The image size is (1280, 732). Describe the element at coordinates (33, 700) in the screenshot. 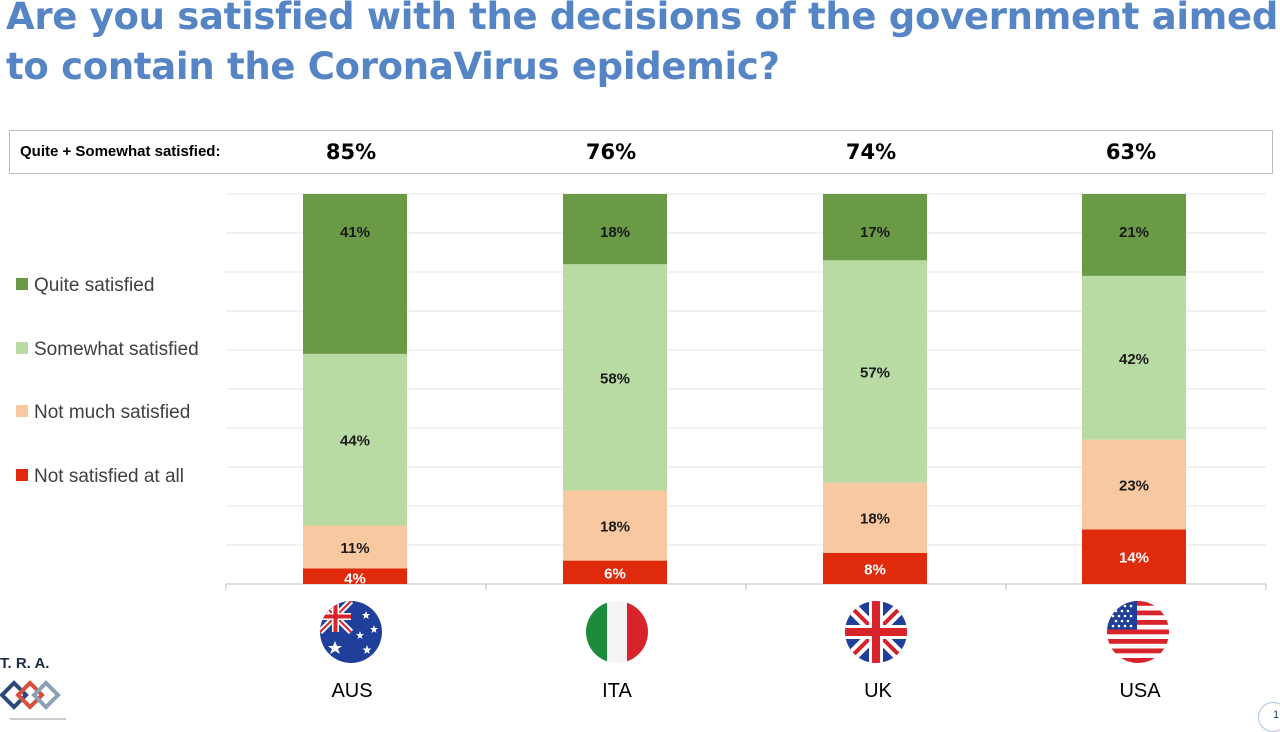

I see `tra-logo-icon` at that location.